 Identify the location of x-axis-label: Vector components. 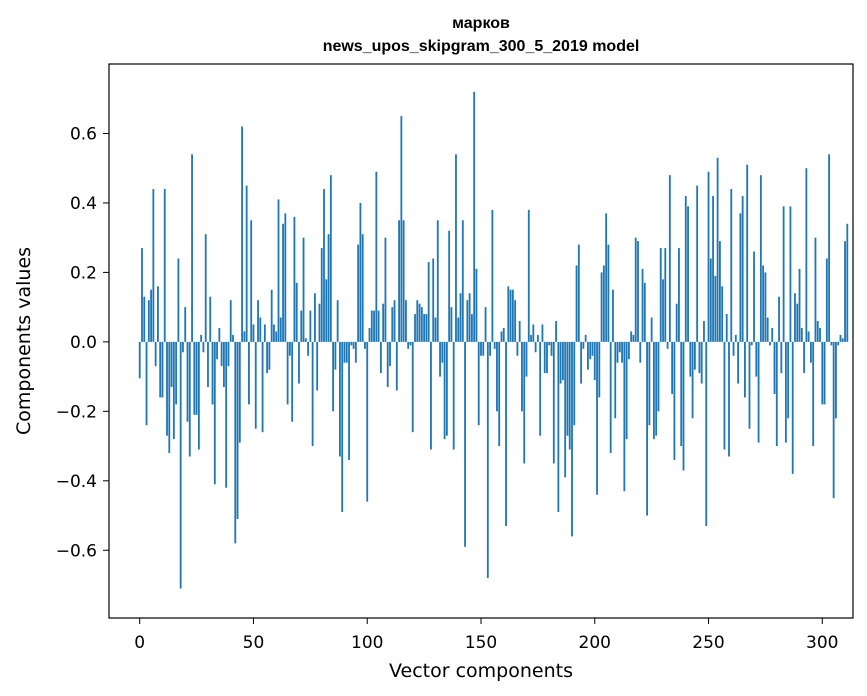
(481, 671).